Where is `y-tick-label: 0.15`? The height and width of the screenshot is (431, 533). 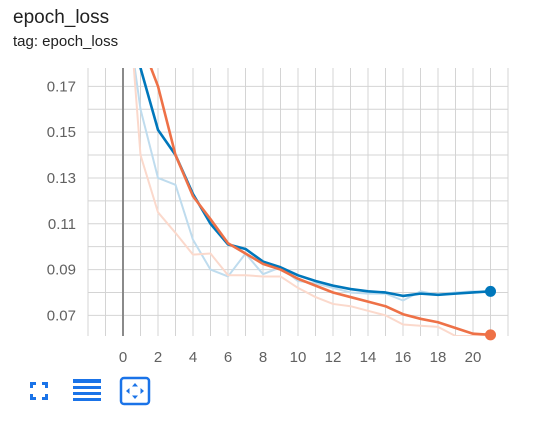 y-tick-label: 0.15 is located at coordinates (61, 132).